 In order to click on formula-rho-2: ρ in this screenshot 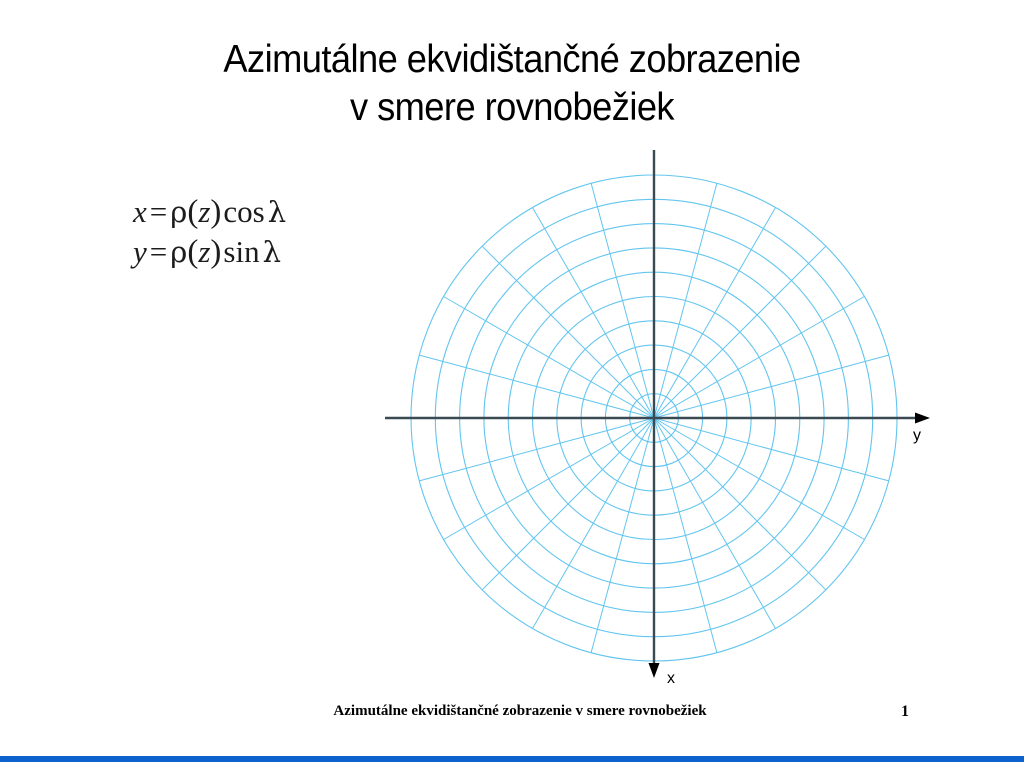, I will do `click(179, 252)`.